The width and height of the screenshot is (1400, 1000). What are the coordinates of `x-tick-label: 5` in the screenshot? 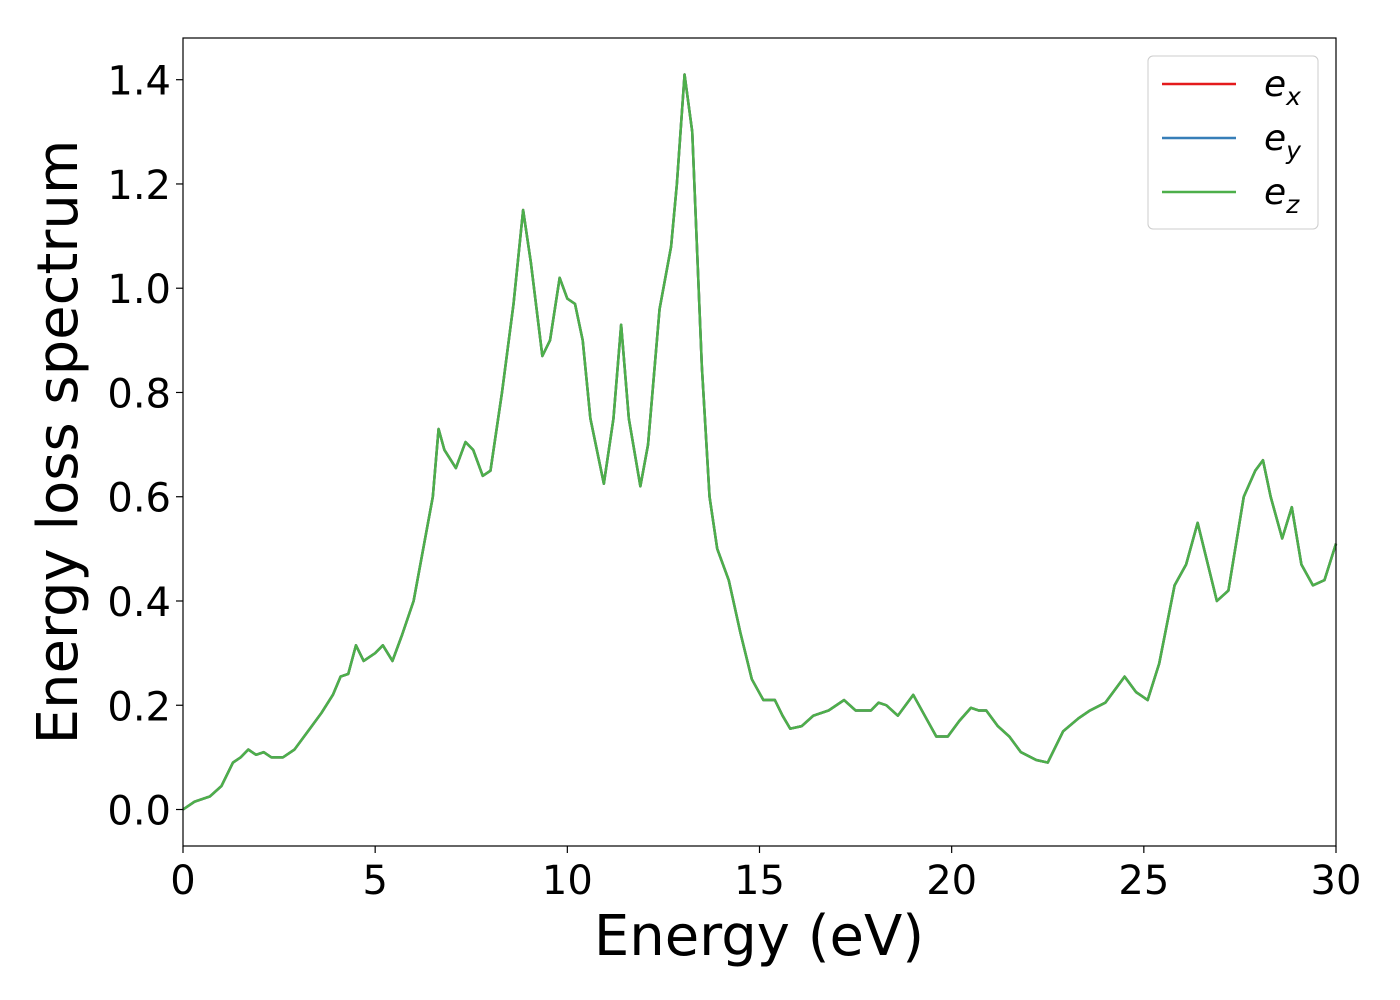 It's located at (374, 881).